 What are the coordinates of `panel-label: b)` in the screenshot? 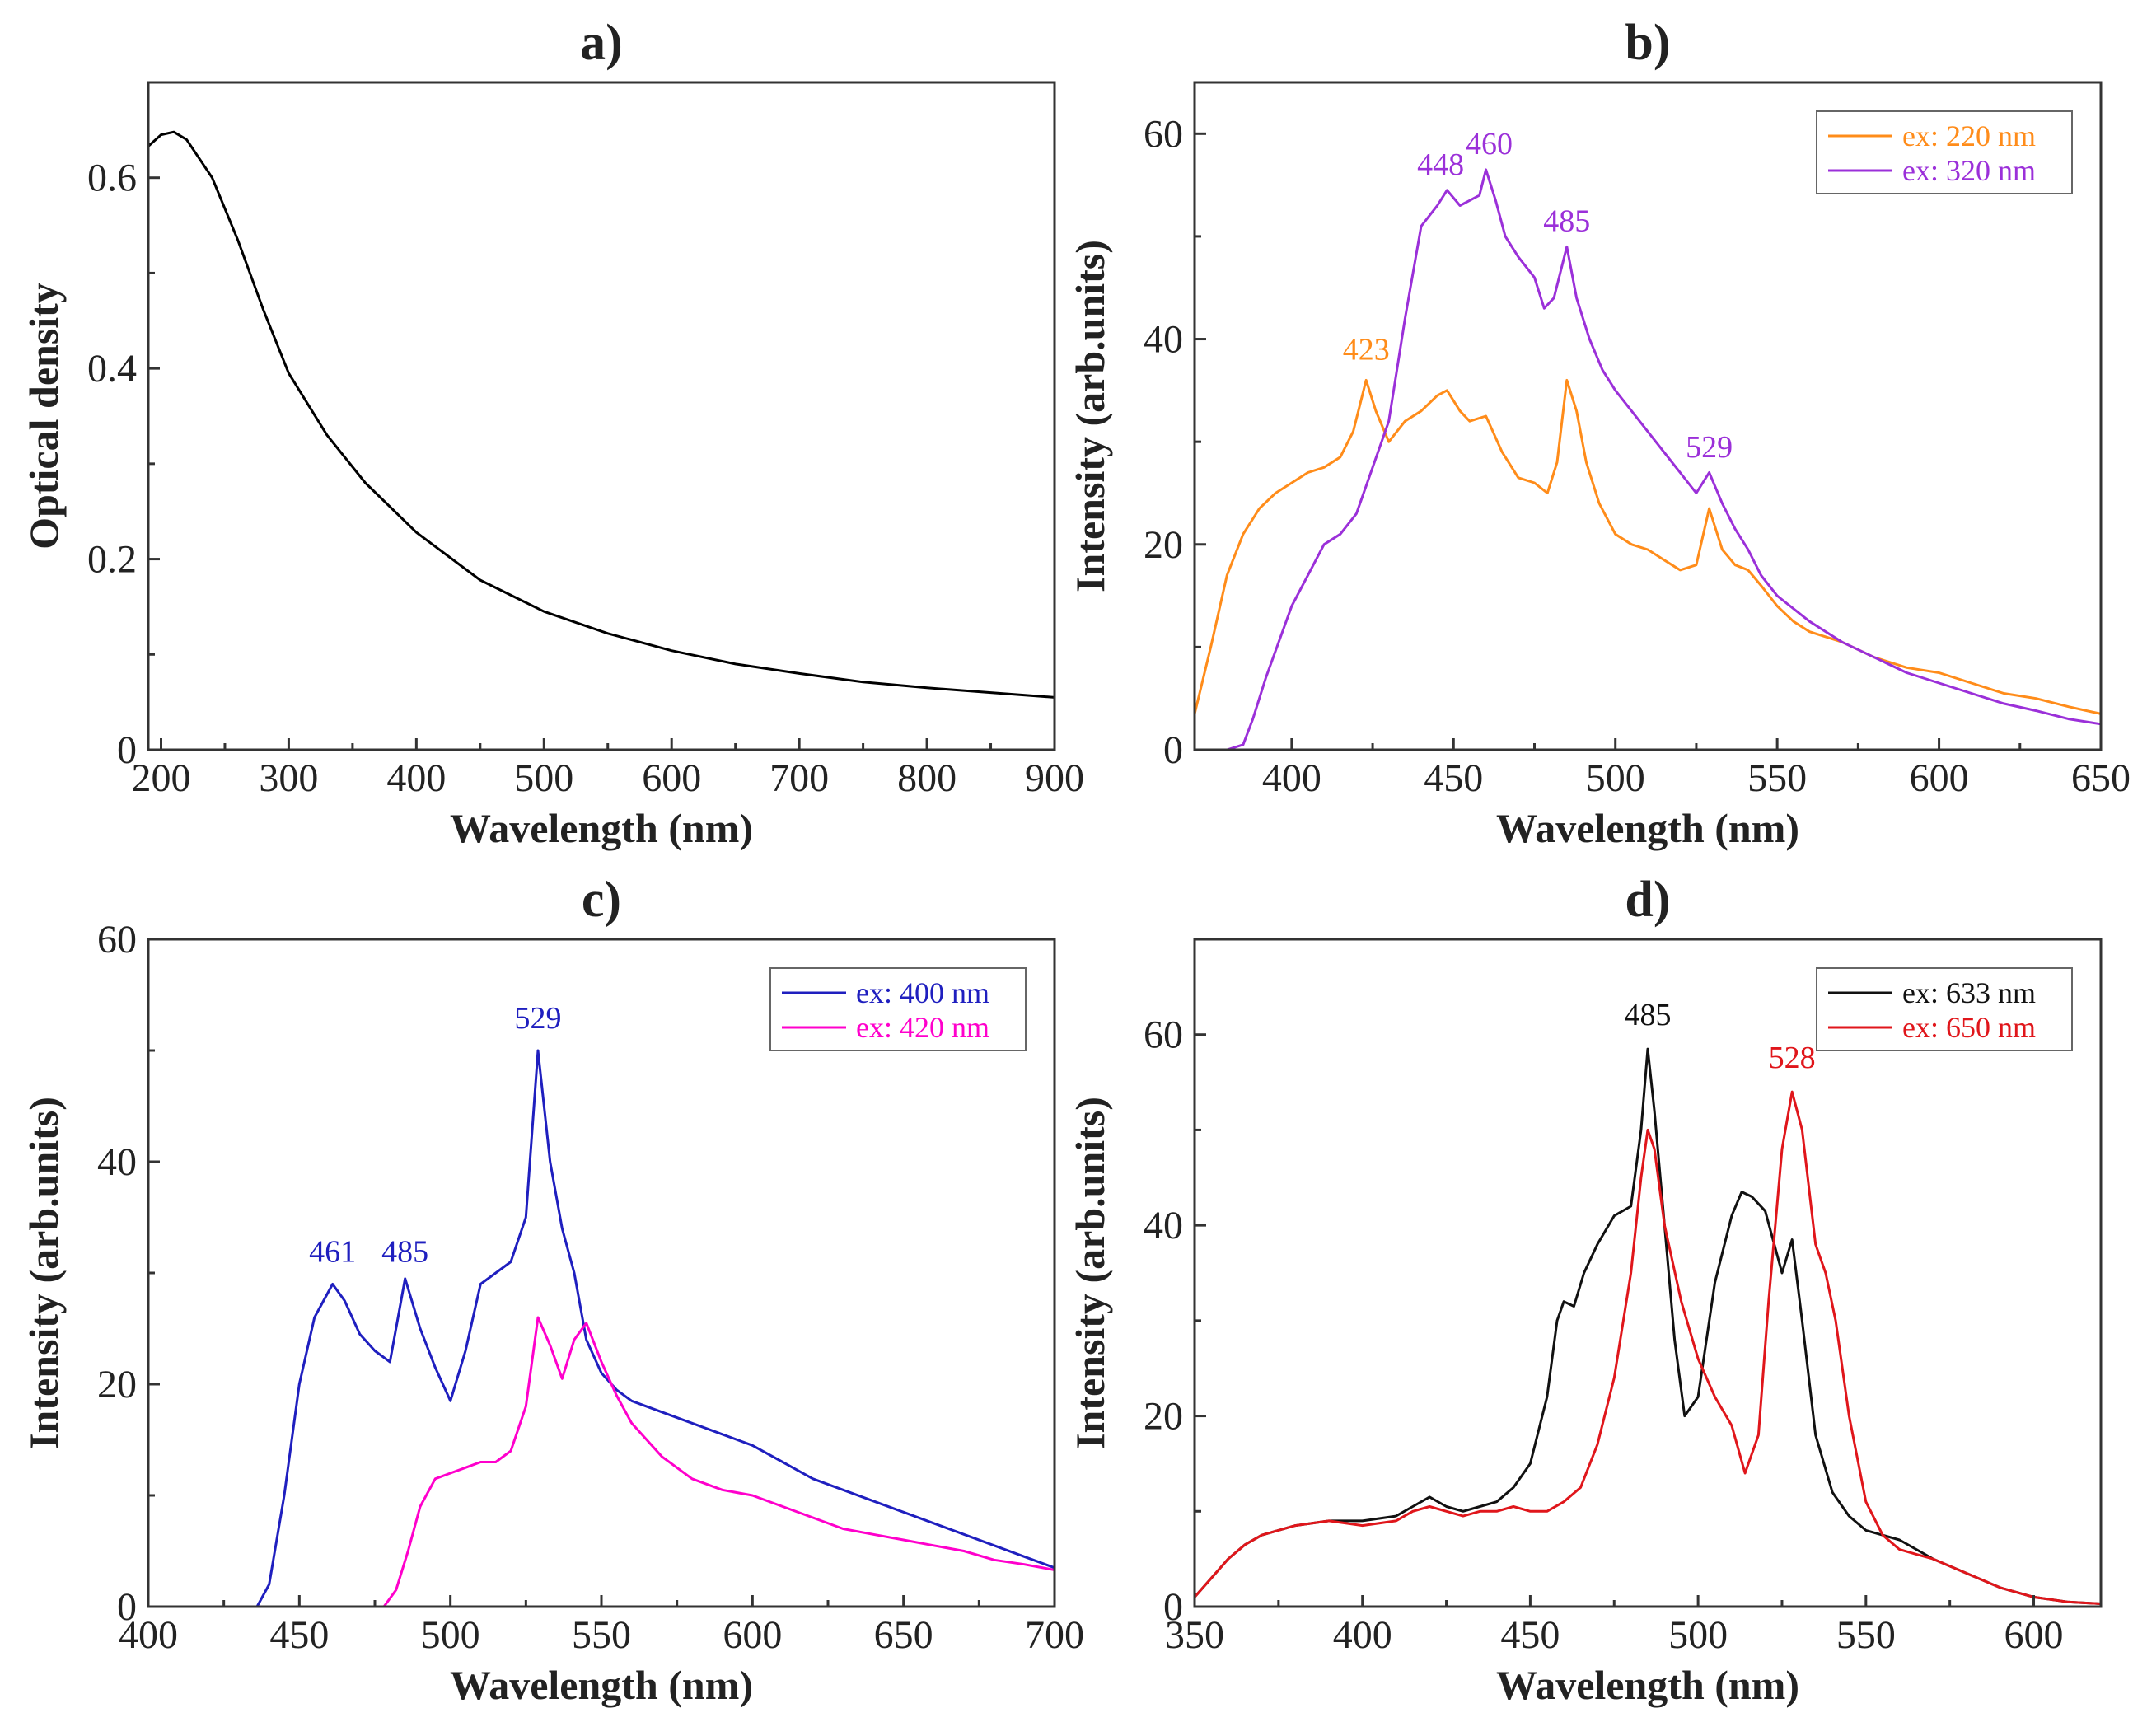 It's located at (1648, 43).